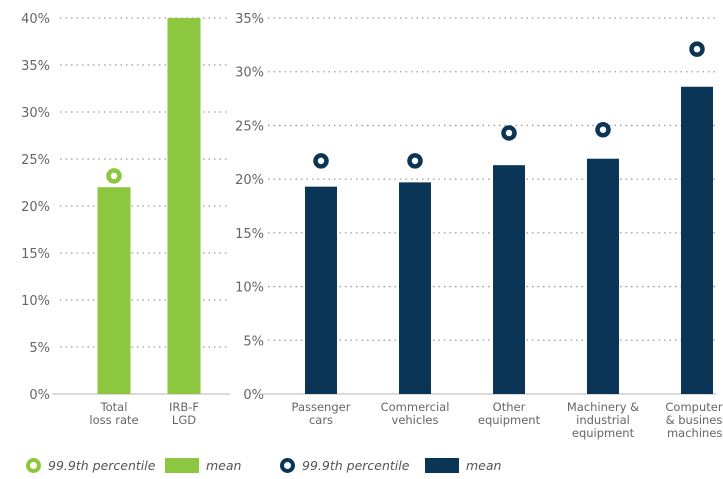 This screenshot has height=479, width=723. I want to click on category-label: Passenger cars, so click(321, 413).